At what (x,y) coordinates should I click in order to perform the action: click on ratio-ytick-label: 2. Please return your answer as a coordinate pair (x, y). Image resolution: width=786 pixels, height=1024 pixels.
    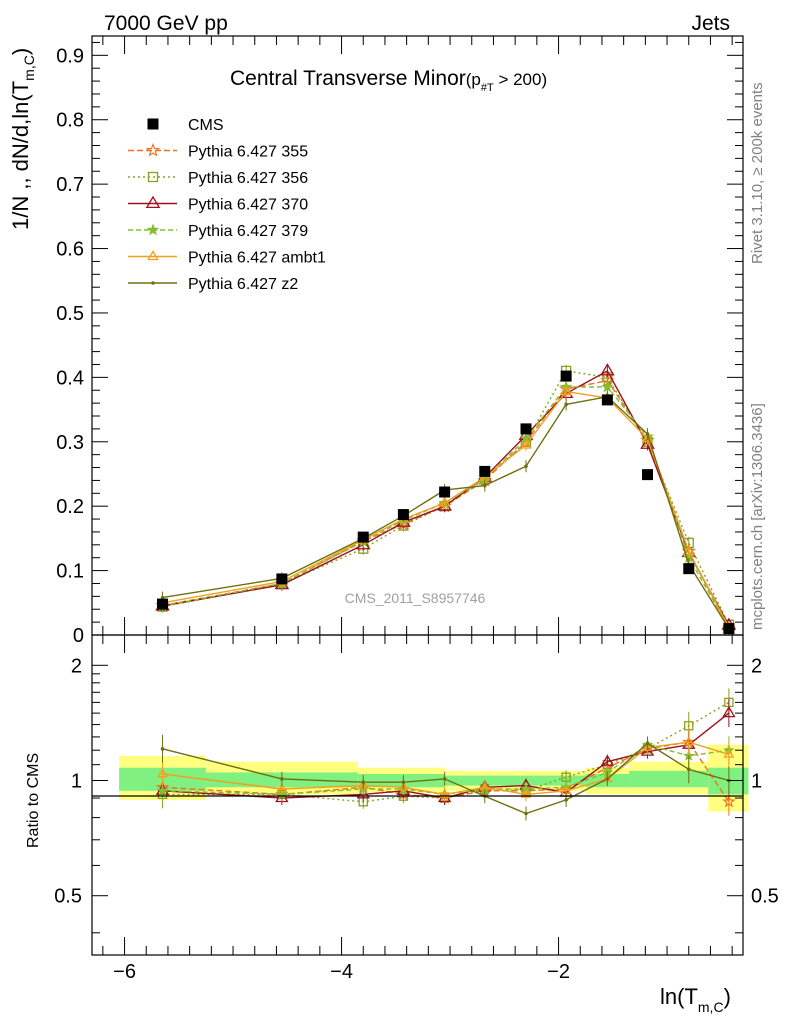
    Looking at the image, I should click on (76, 666).